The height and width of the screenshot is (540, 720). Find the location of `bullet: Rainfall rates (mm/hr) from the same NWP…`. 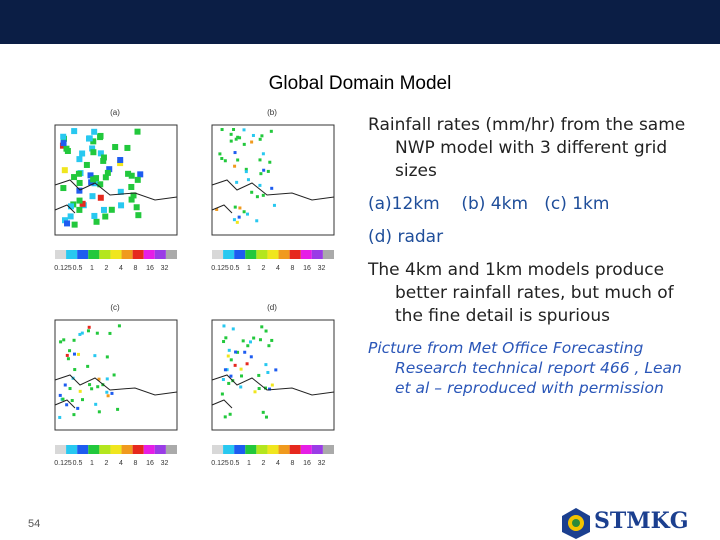

bullet: Rainfall rates (mm/hr) from the same NWP… is located at coordinates (529, 148).